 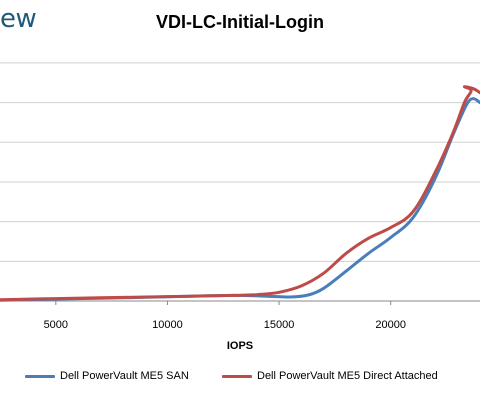 I want to click on x-tick-label-5000: 5000, so click(x=56, y=325).